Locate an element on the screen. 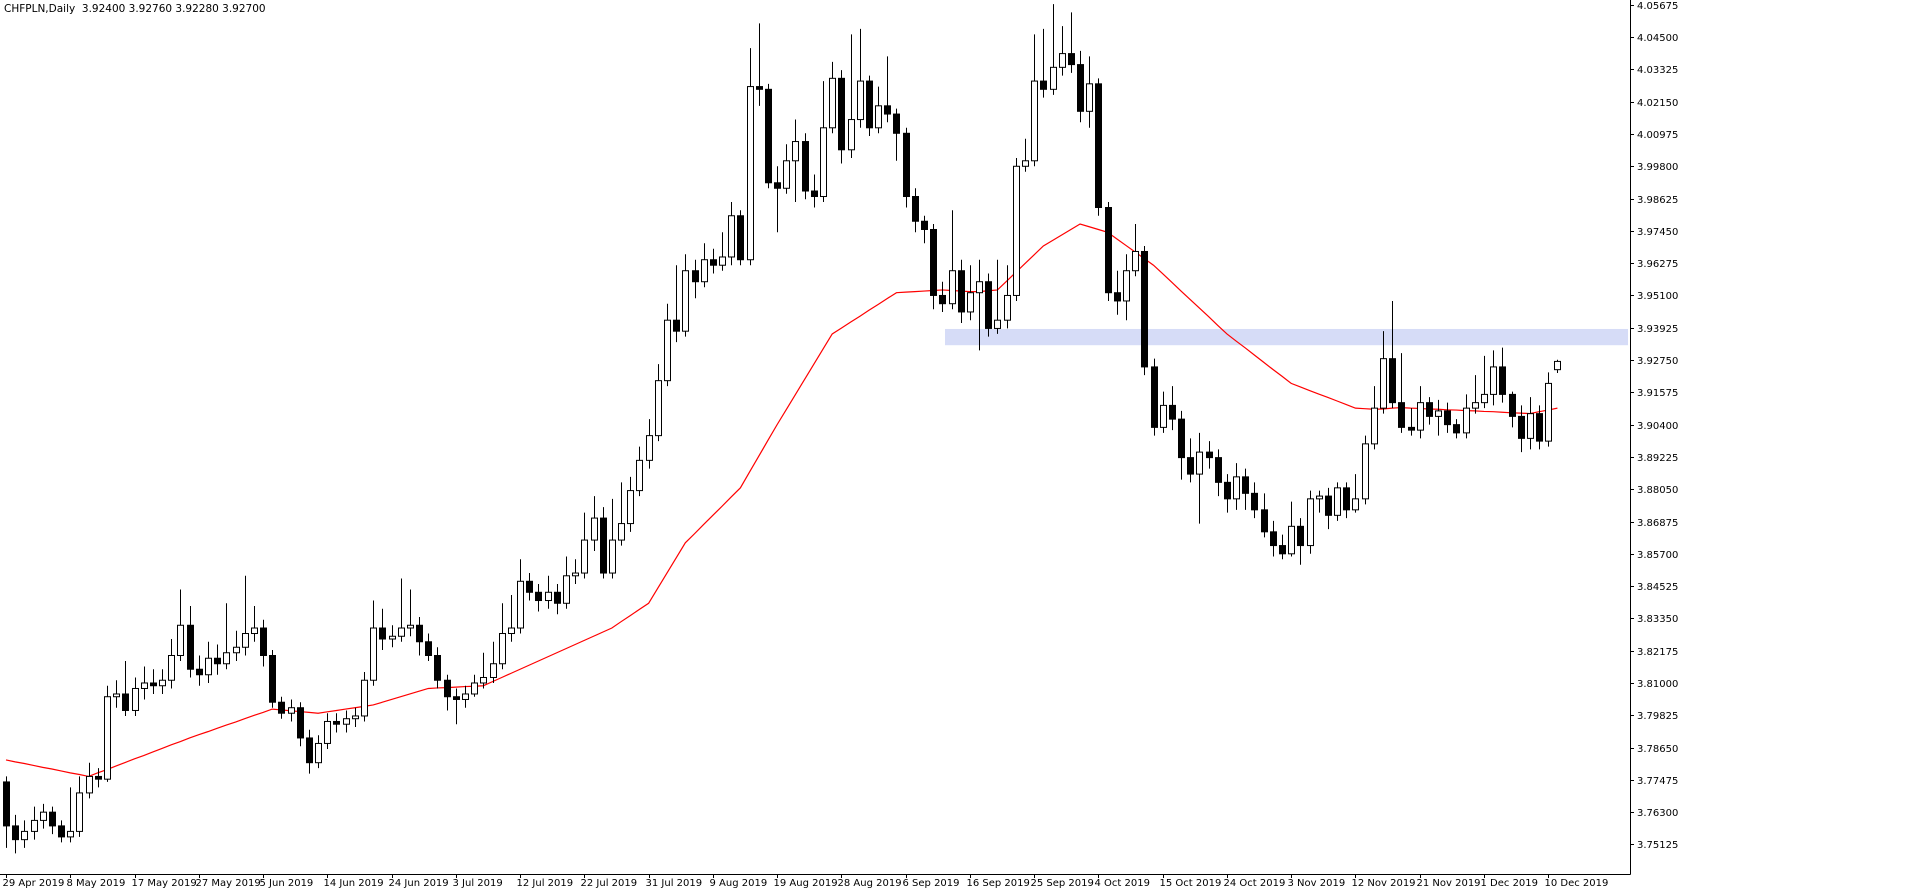 The width and height of the screenshot is (1916, 888). zone-layer is located at coordinates (1286, 337).